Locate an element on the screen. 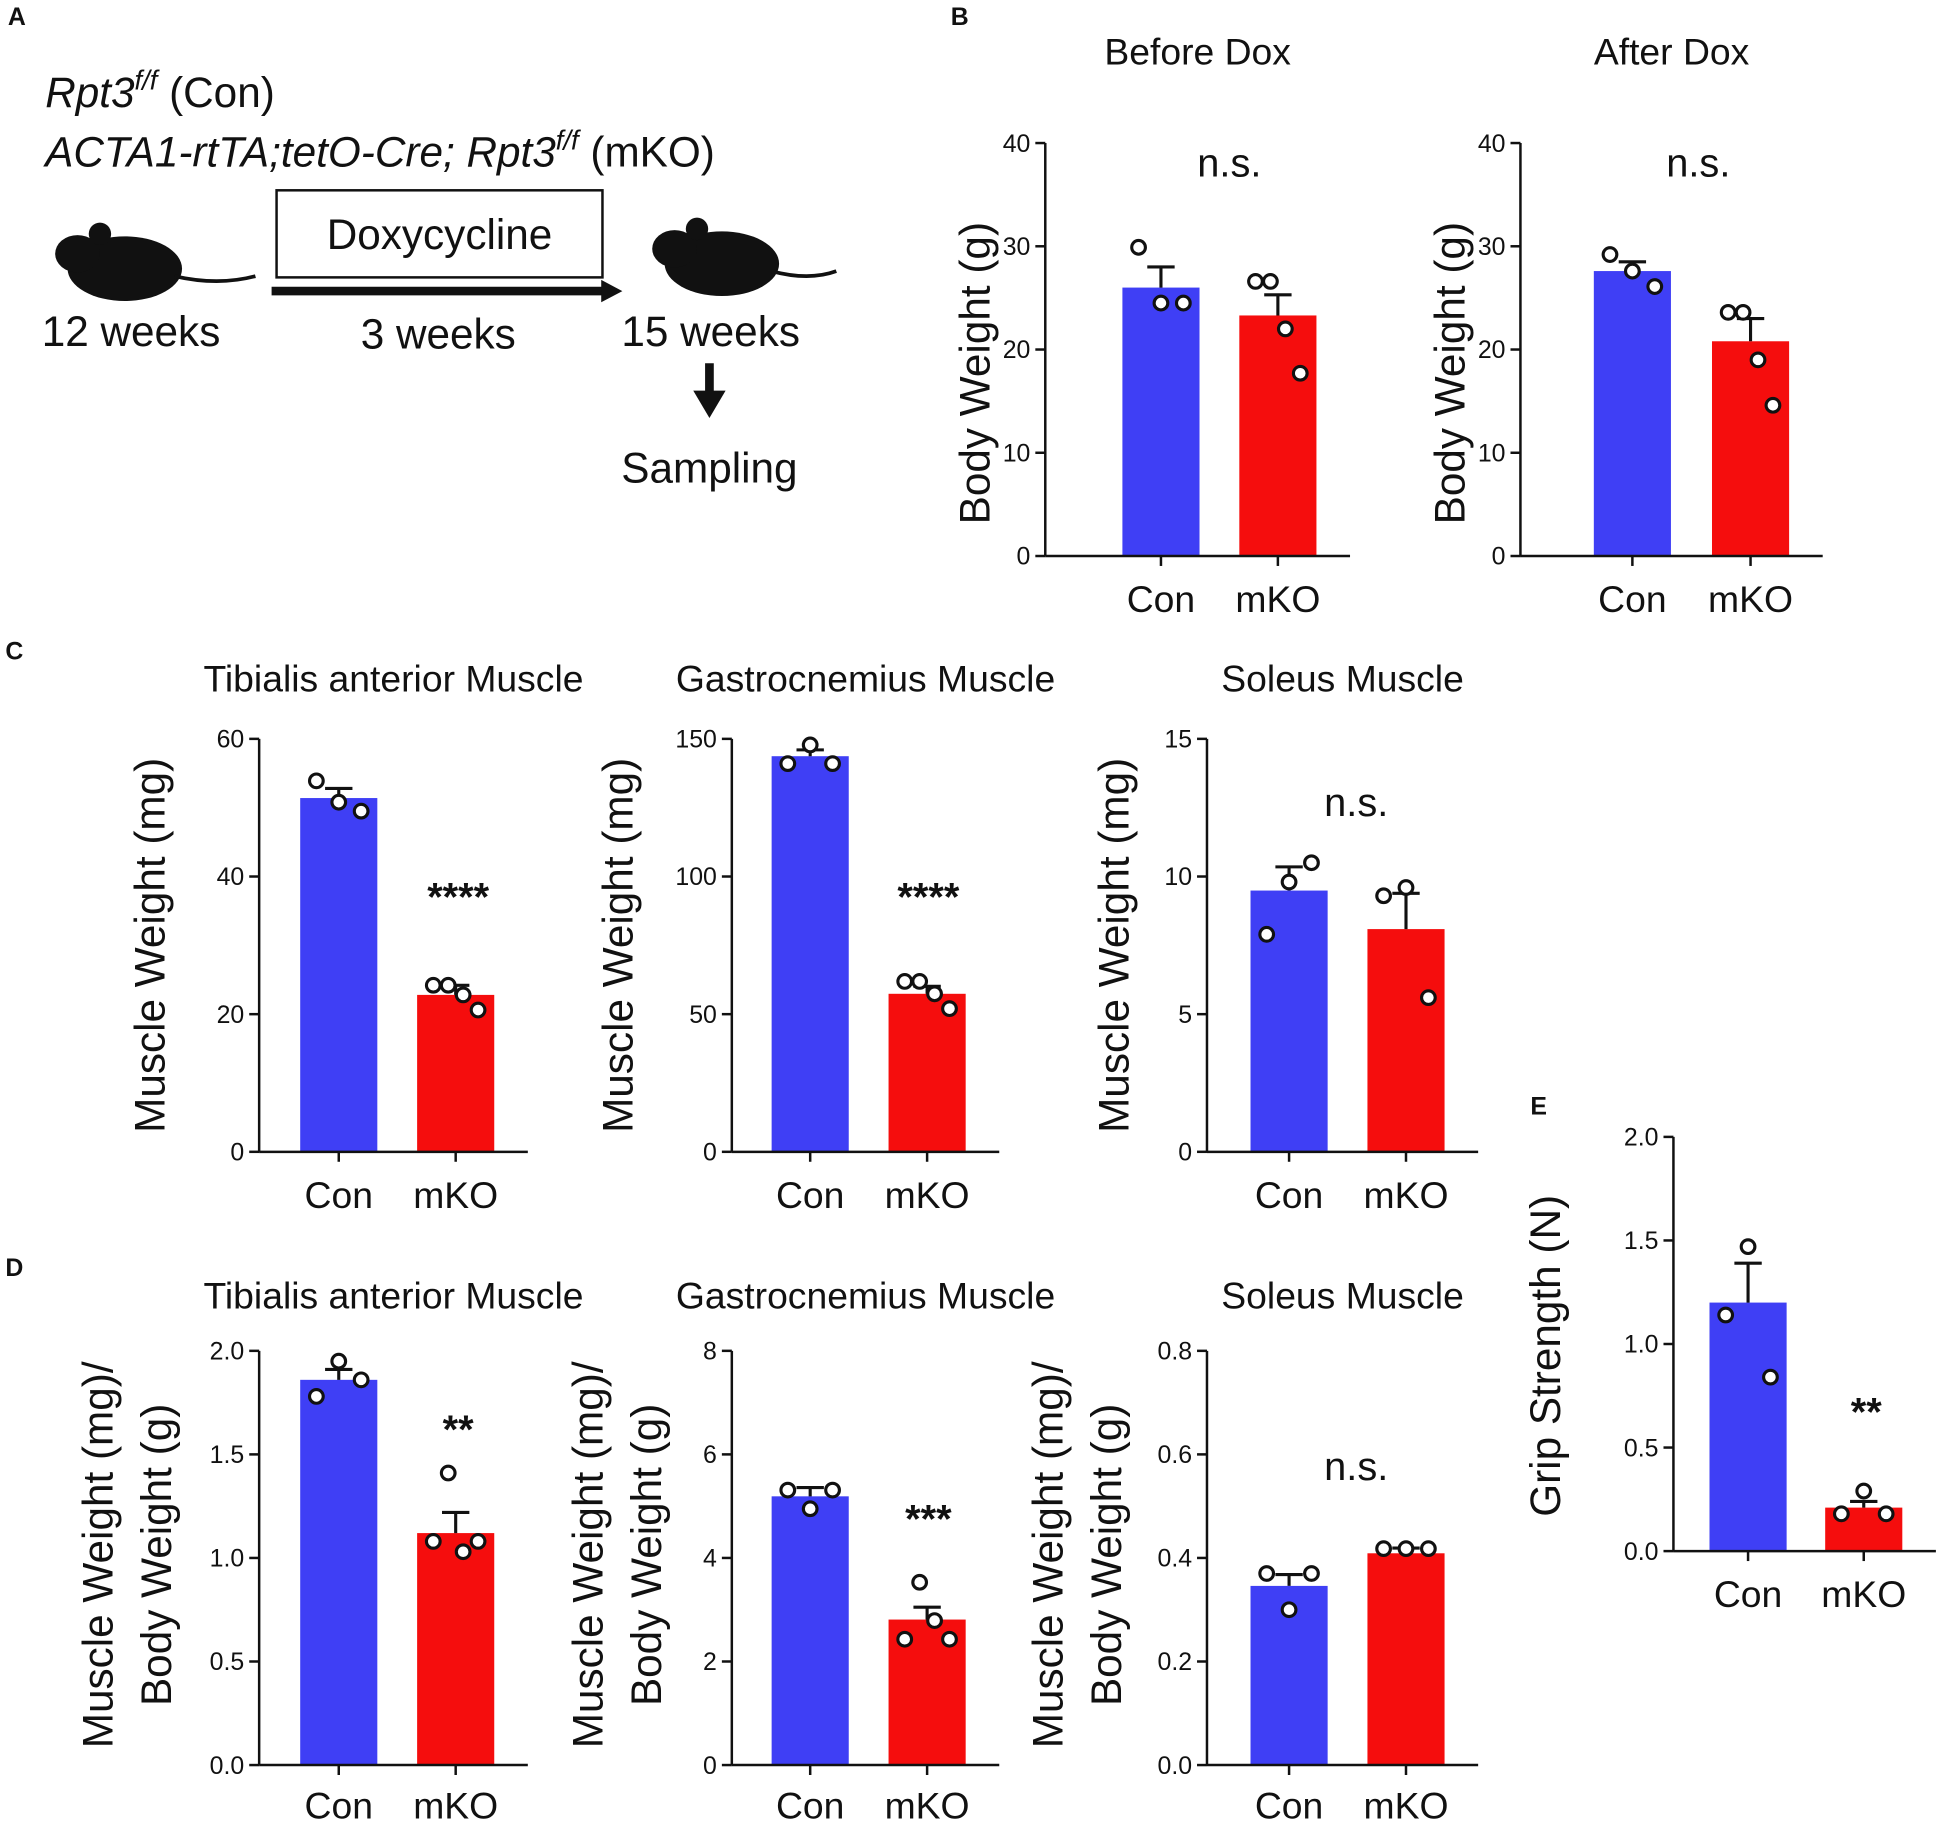 The height and width of the screenshot is (1826, 1950). chart: Grip Strength (N) 0.0 0.5 1.0 1.5 2.0 Con mKO ** is located at coordinates (1729, 1369).